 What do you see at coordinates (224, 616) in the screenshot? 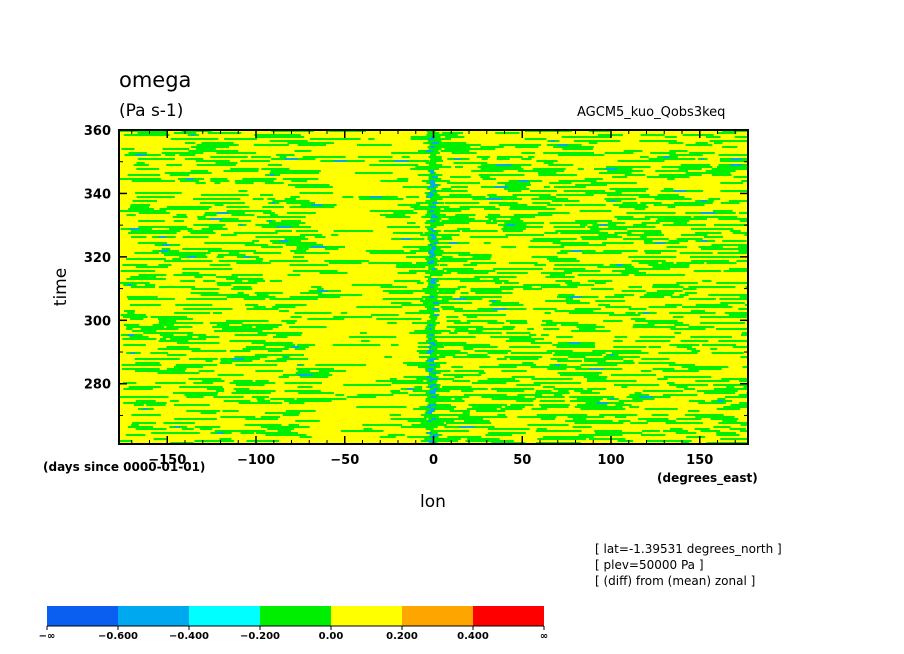
I see `colorbar-swatch` at bounding box center [224, 616].